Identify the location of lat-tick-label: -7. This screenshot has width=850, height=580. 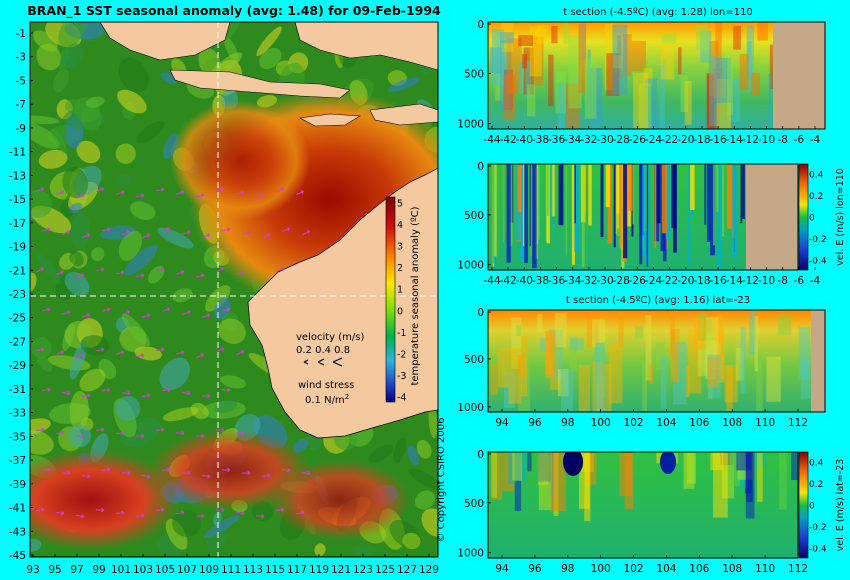
(21, 105).